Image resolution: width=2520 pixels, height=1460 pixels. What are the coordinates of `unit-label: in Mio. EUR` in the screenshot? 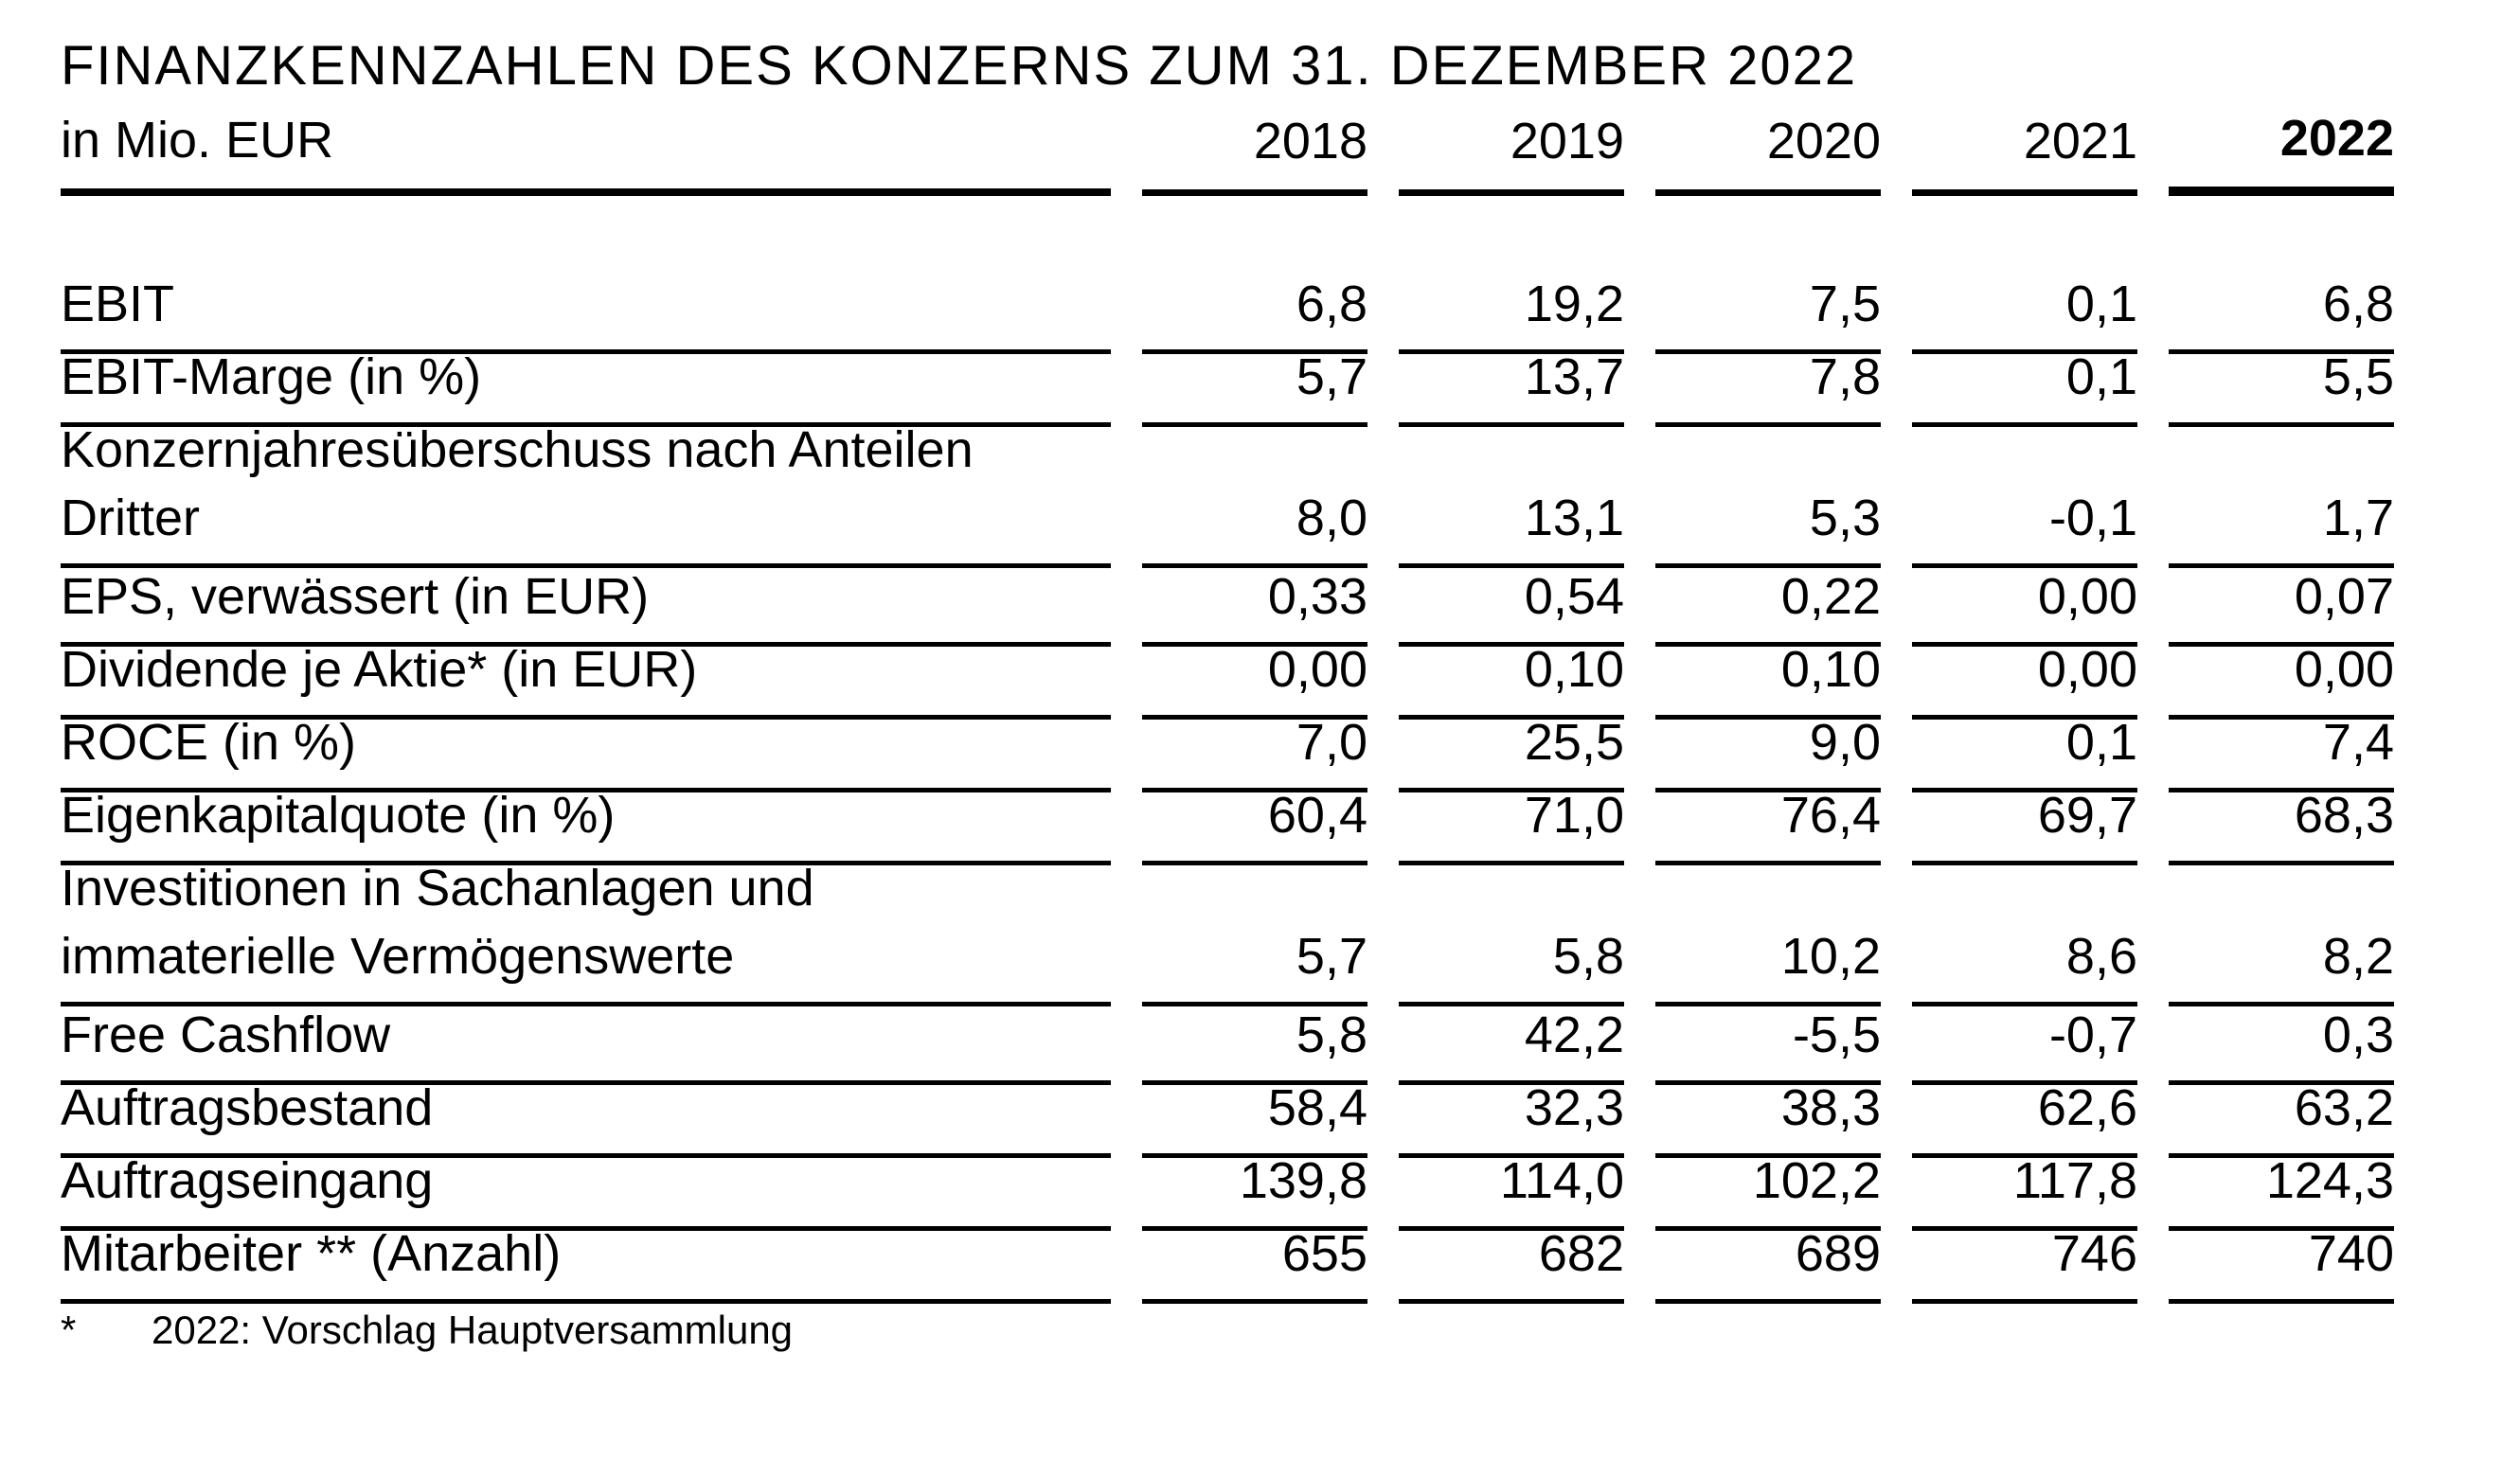 It's located at (586, 152).